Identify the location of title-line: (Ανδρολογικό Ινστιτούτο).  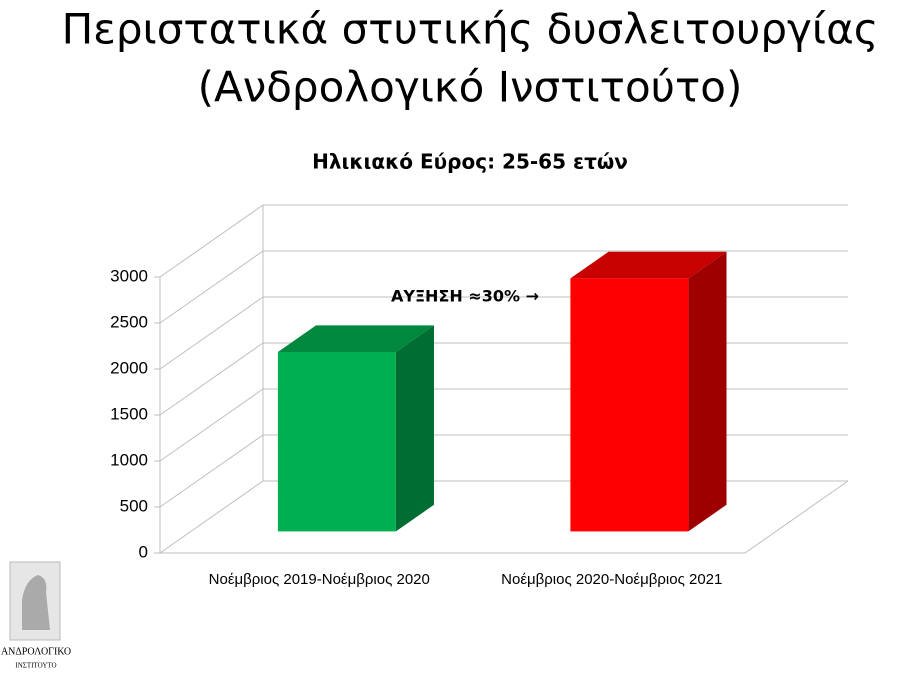
(470, 87).